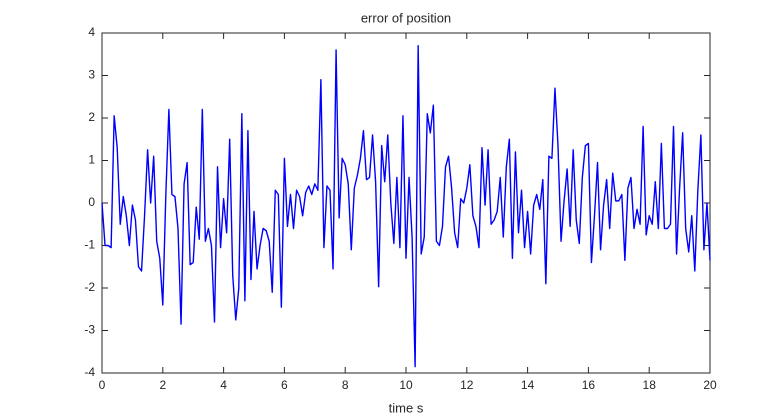  What do you see at coordinates (710, 385) in the screenshot?
I see `x-tick-label: 20` at bounding box center [710, 385].